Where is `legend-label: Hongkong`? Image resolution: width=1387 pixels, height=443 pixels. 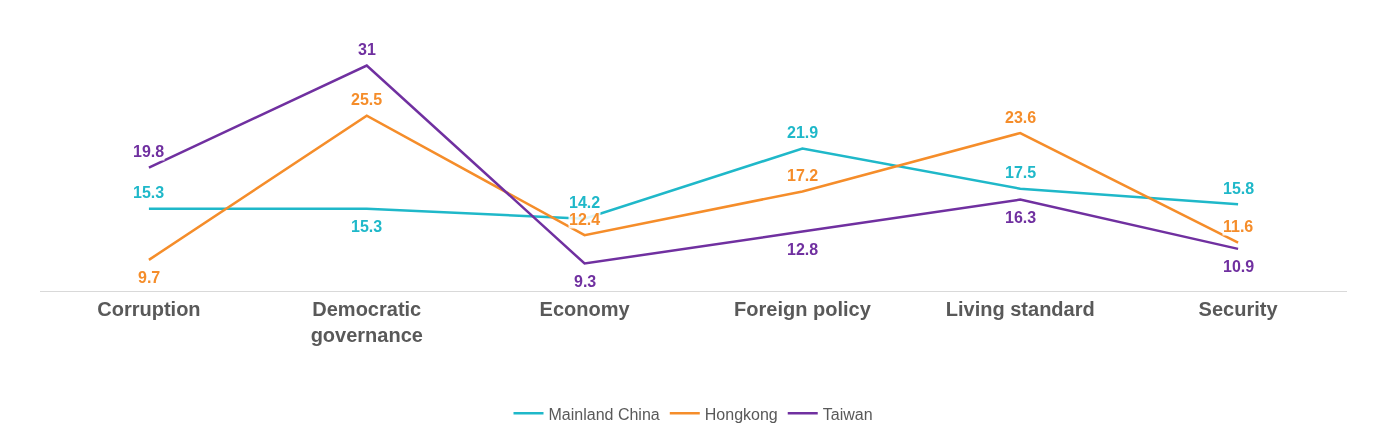 legend-label: Hongkong is located at coordinates (741, 414).